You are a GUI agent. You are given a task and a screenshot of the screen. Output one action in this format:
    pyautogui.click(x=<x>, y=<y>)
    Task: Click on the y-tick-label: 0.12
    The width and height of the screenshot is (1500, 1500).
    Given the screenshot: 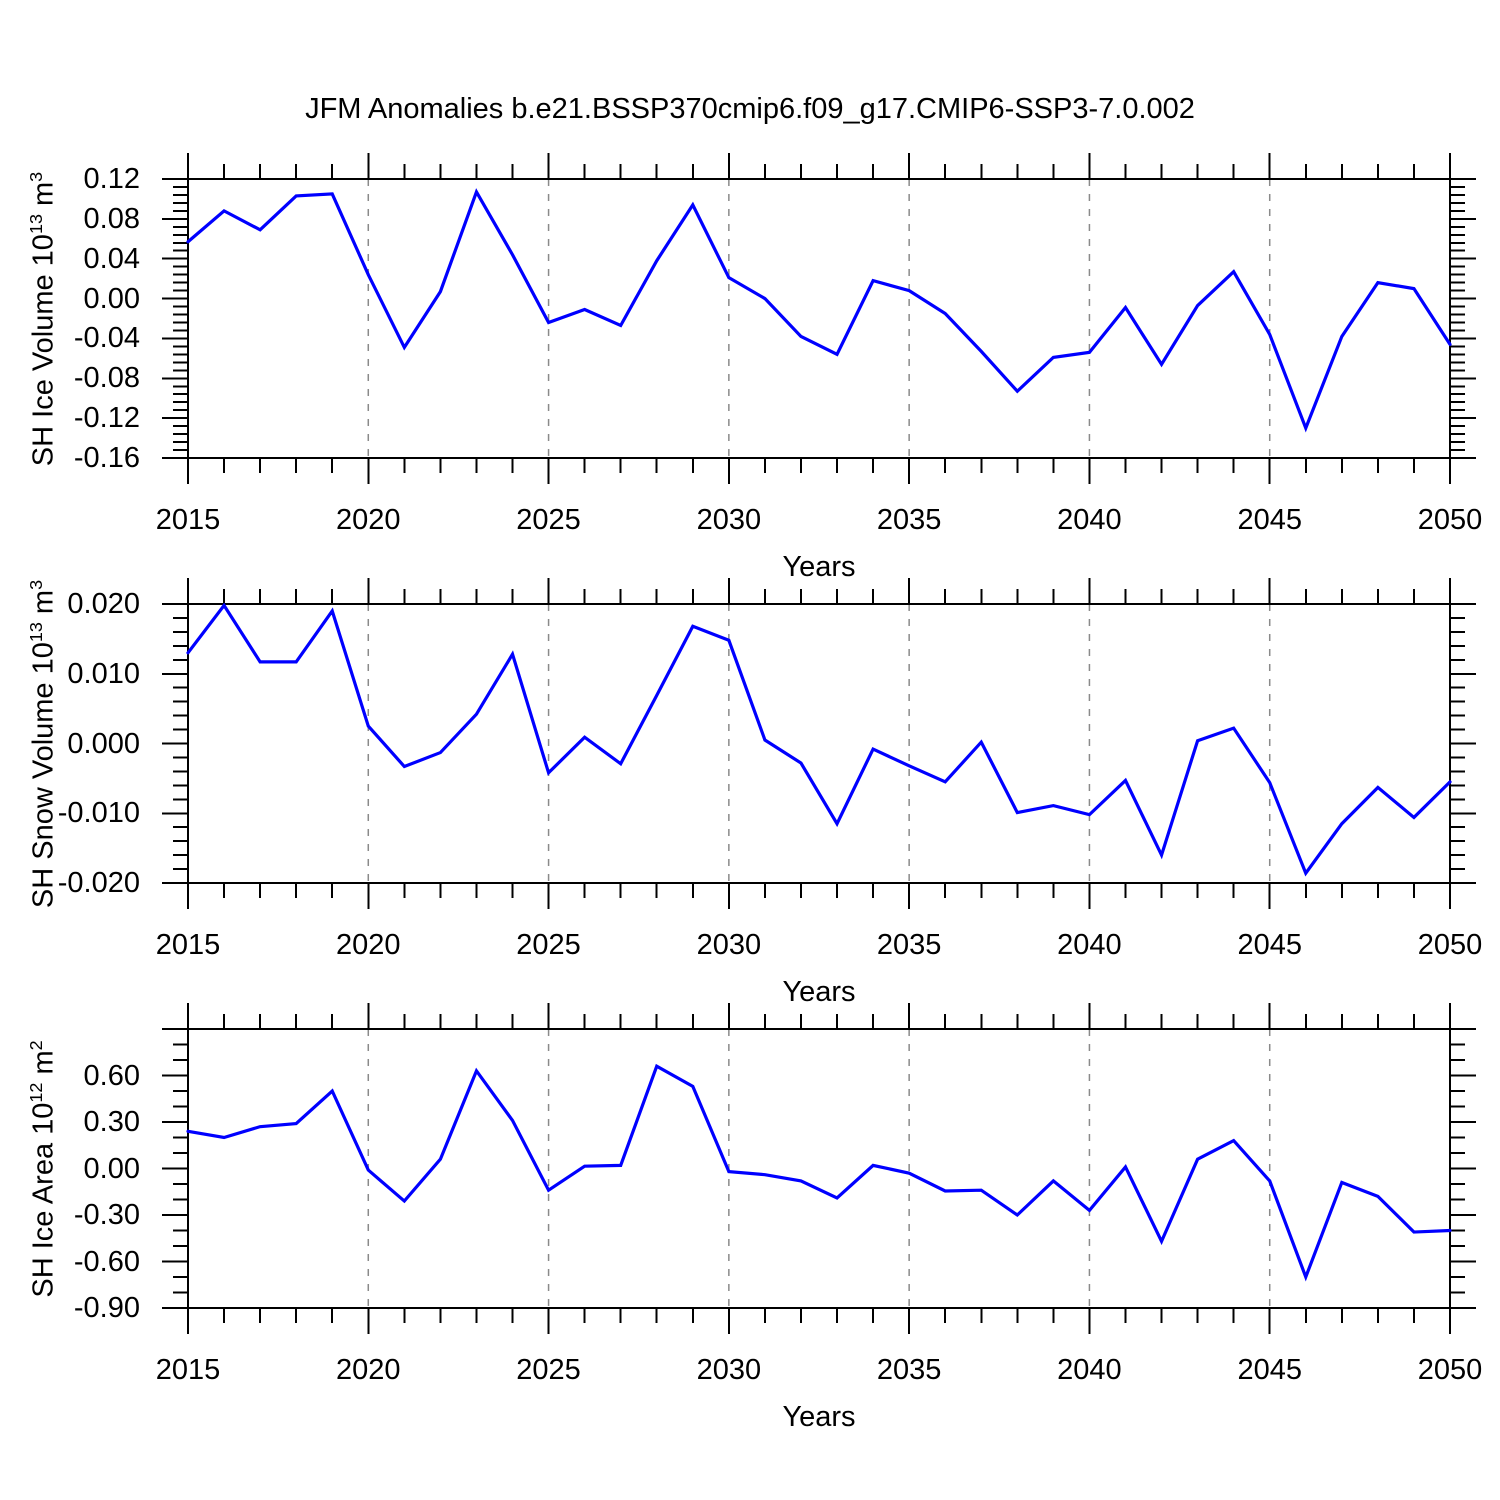 What is the action you would take?
    pyautogui.click(x=111, y=179)
    